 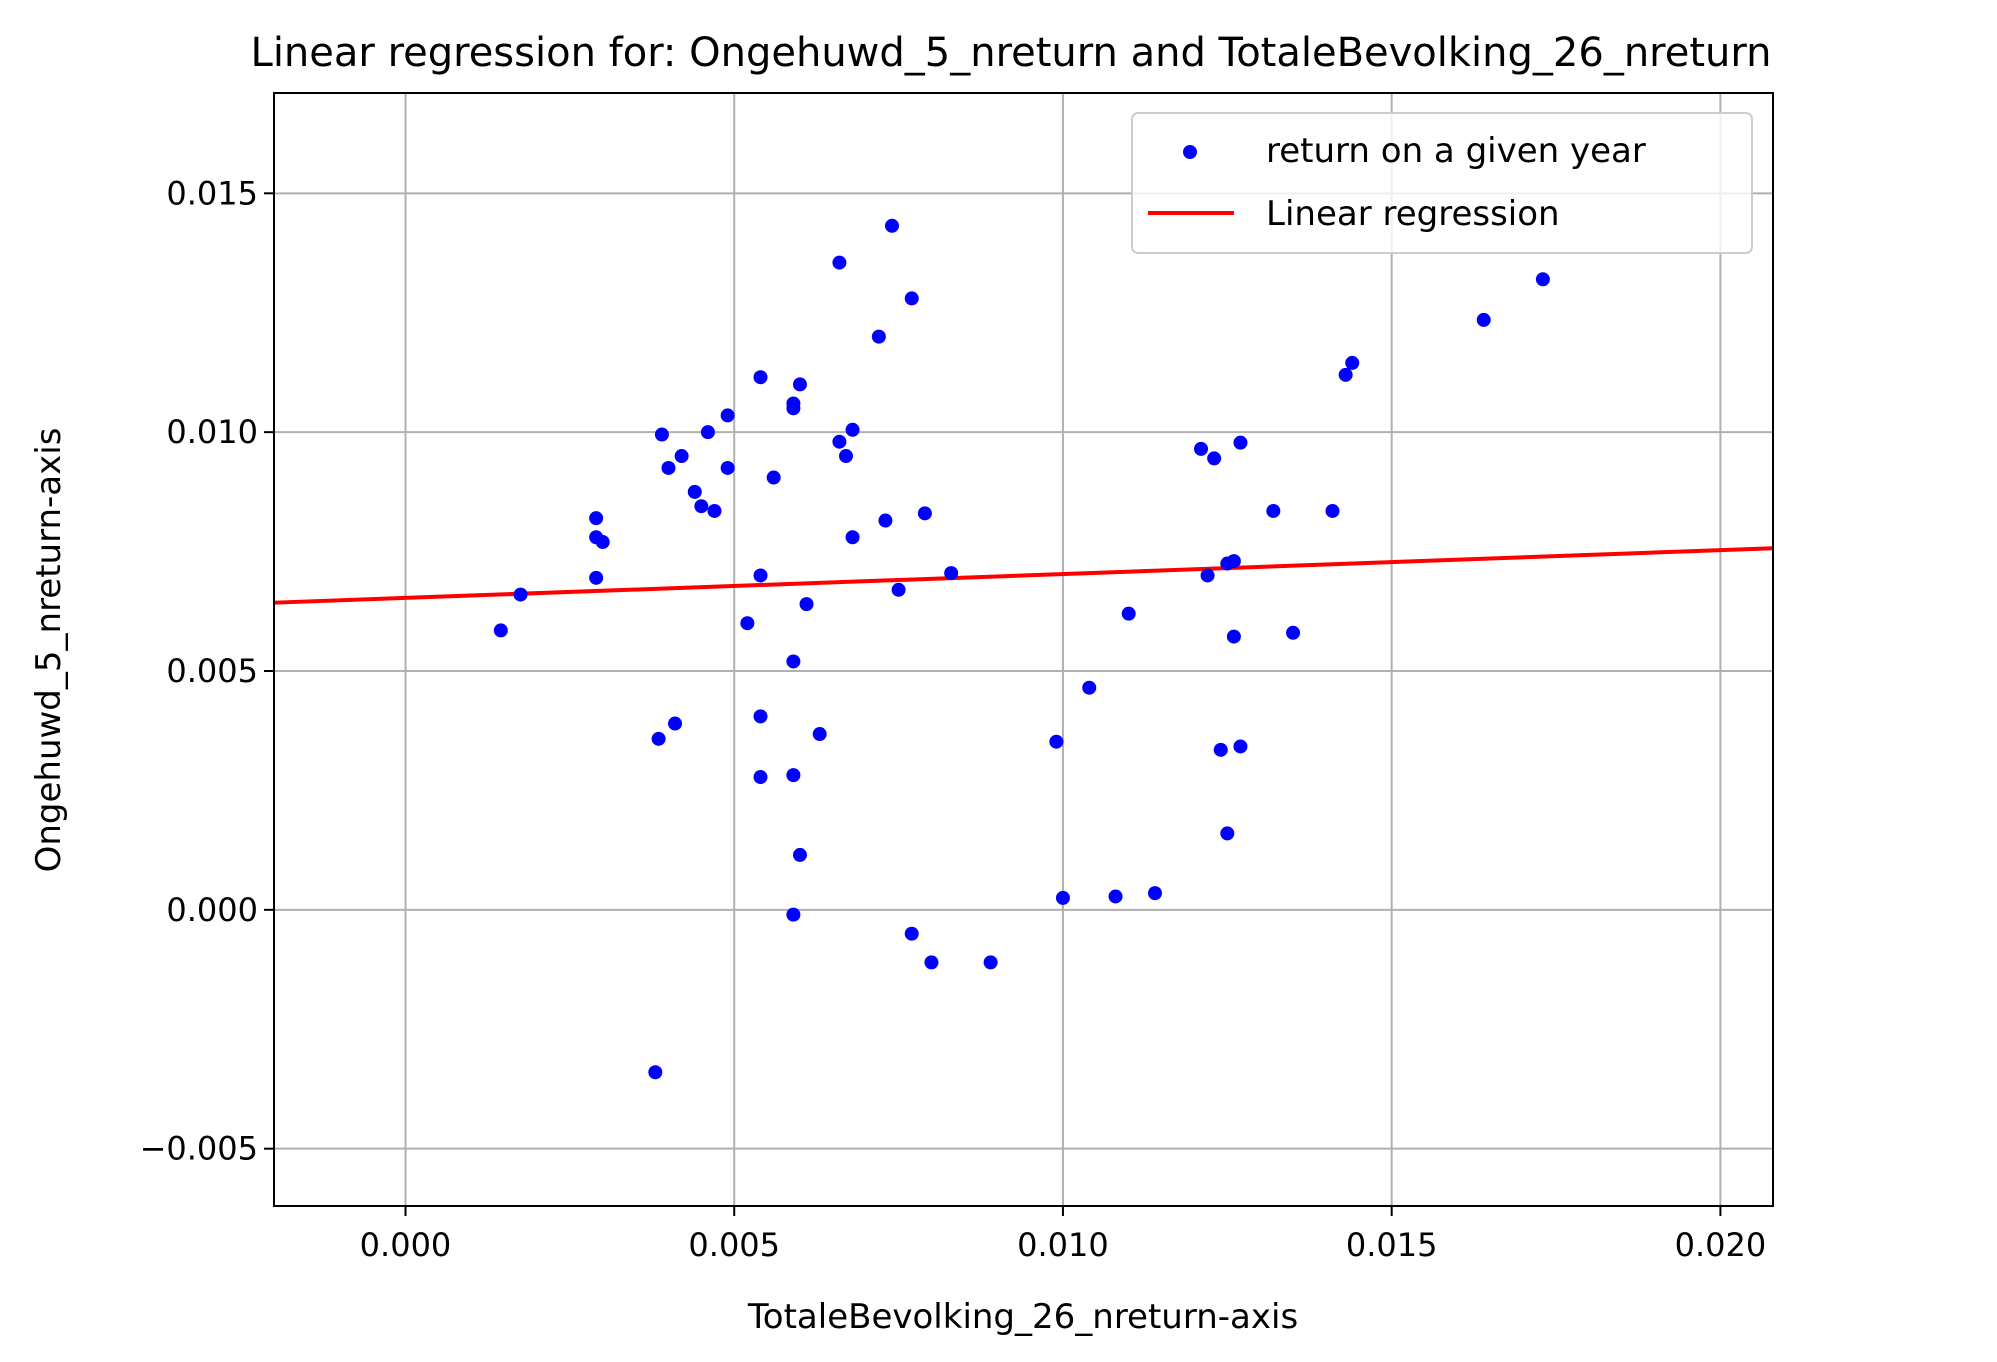 I want to click on y-tick-label: −0.005, so click(x=199, y=1149).